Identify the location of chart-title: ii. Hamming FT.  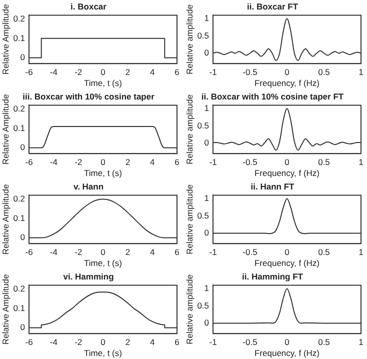
(273, 276).